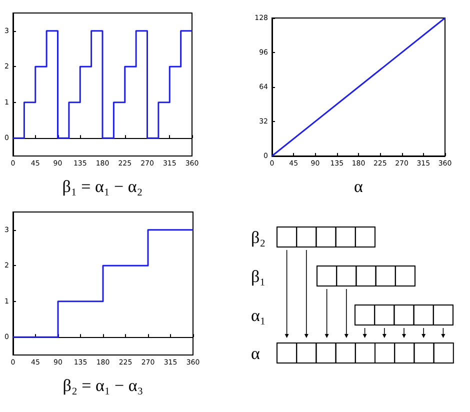 This screenshot has height=412, width=470. I want to click on x-axis-title: β₁ = α₁ − α₂, so click(102, 186).